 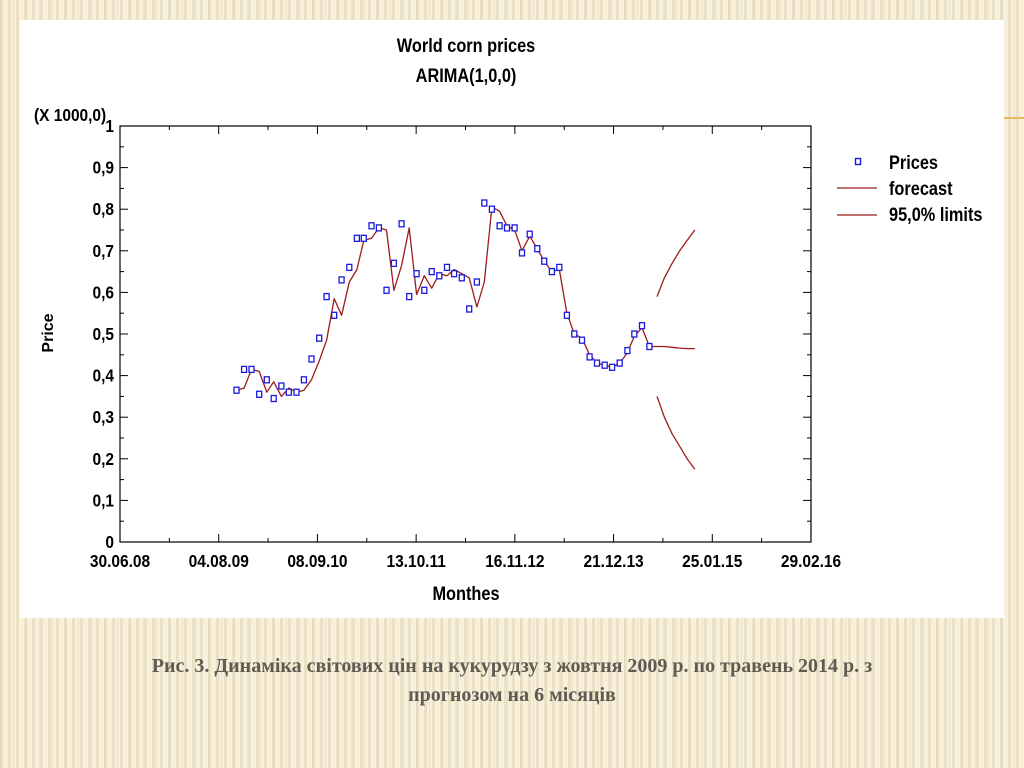 What do you see at coordinates (103, 459) in the screenshot?
I see `y-tick-label: 0,2` at bounding box center [103, 459].